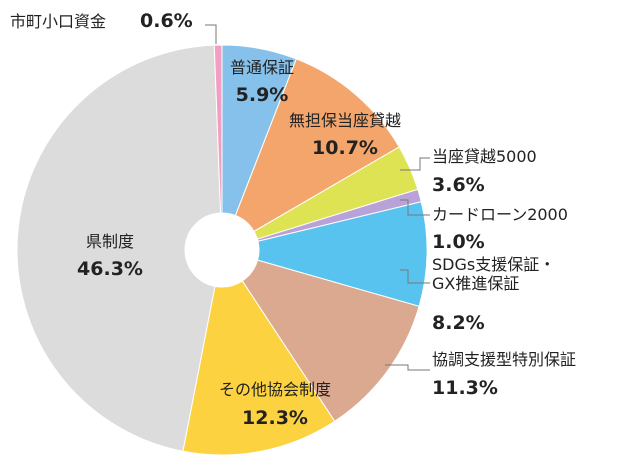  What do you see at coordinates (58, 21) in the screenshot?
I see `slice-label: 市町小口資金` at bounding box center [58, 21].